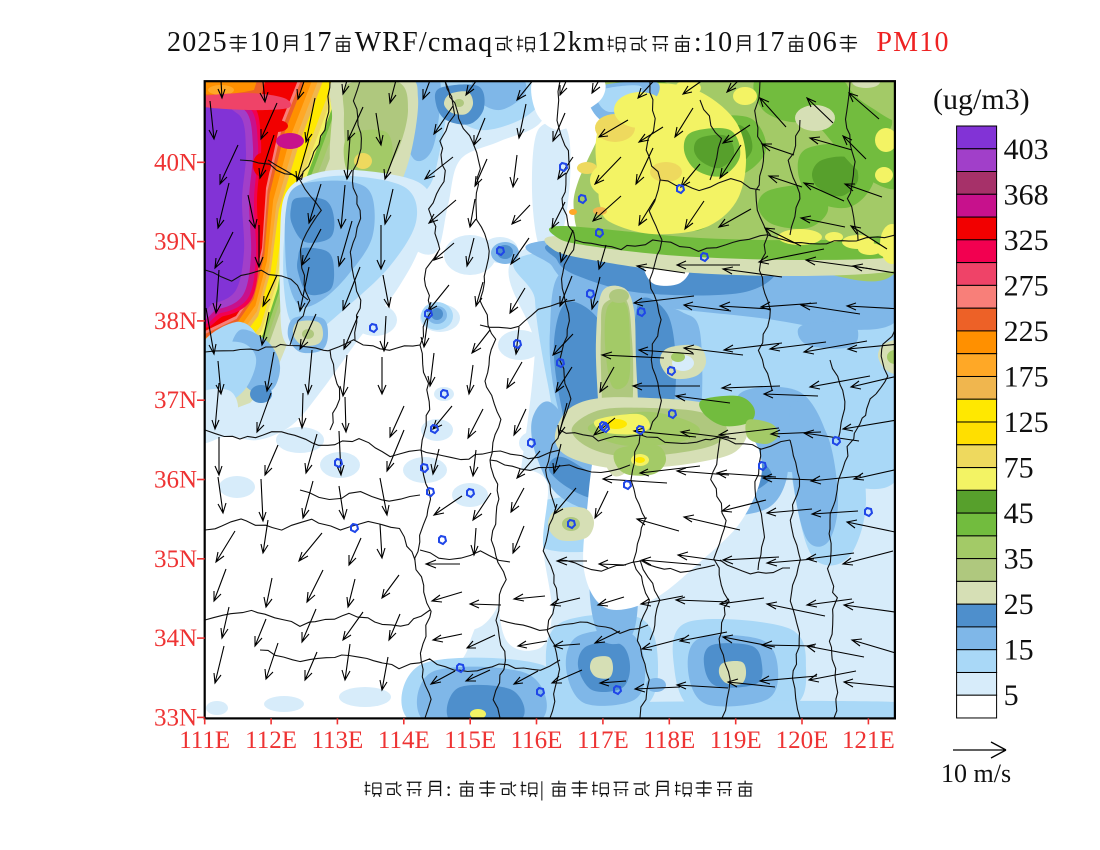  Describe the element at coordinates (1026, 240) in the screenshot. I see `svg-text: 325` at that location.